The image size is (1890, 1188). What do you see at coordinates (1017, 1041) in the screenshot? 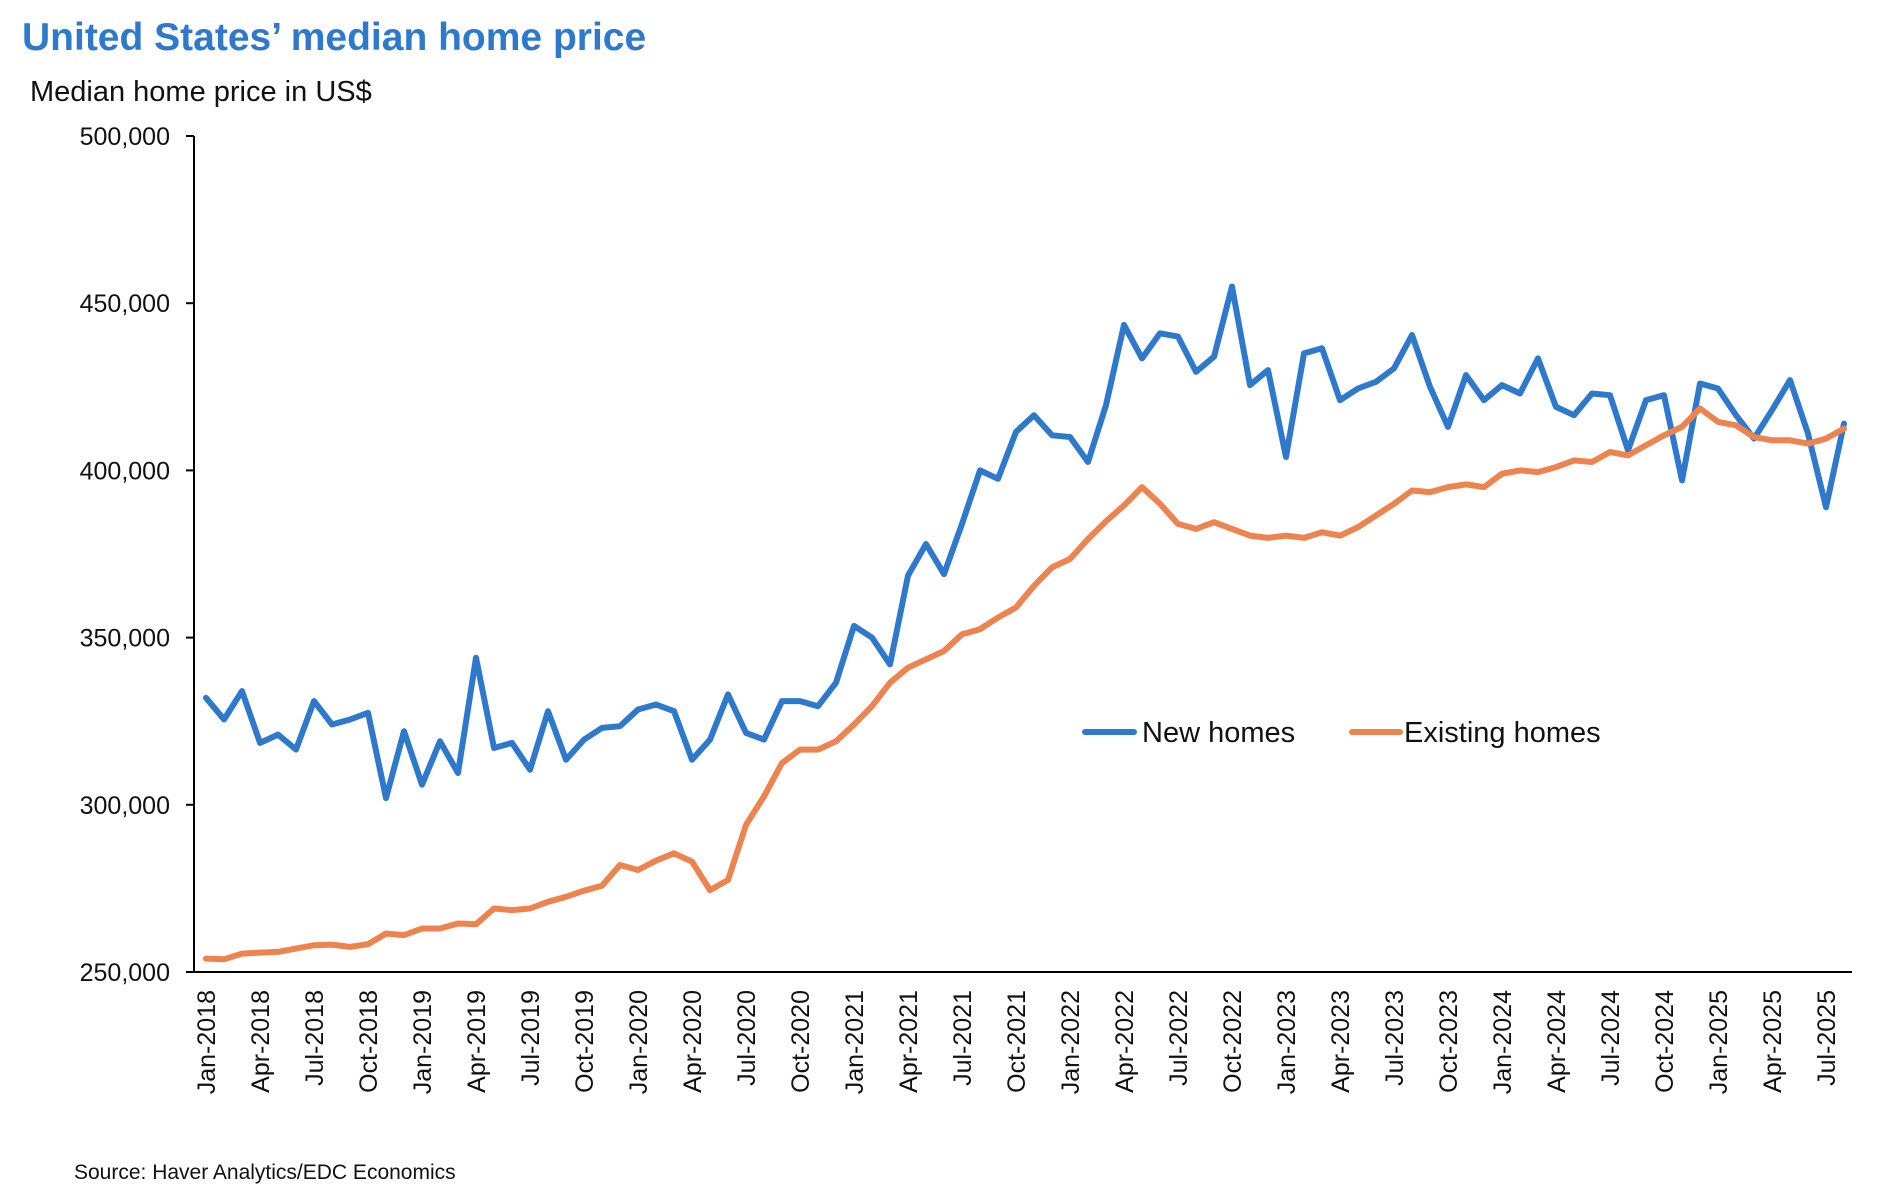
I see `x-tick-label: Oct-2021` at bounding box center [1017, 1041].